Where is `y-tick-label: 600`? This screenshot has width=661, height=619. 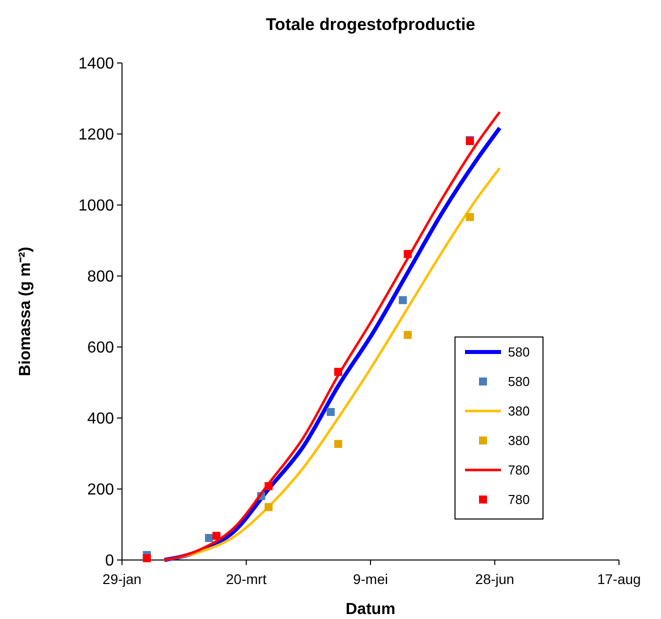
y-tick-label: 600 is located at coordinates (100, 348).